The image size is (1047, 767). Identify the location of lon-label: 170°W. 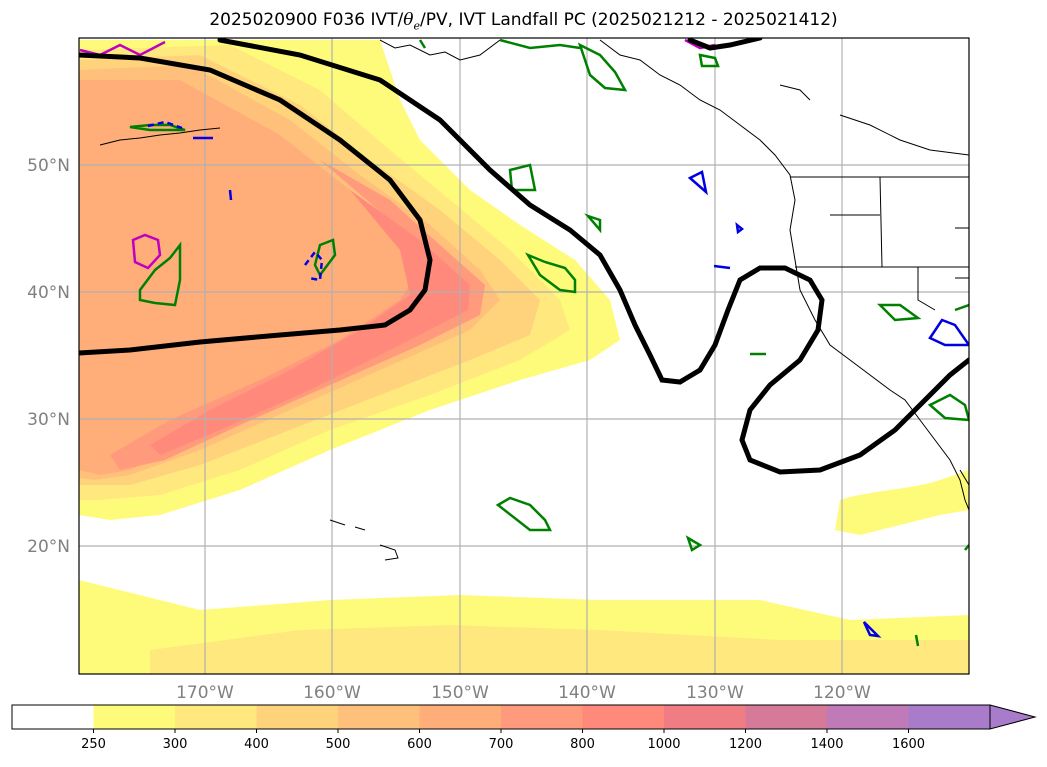
(205, 693).